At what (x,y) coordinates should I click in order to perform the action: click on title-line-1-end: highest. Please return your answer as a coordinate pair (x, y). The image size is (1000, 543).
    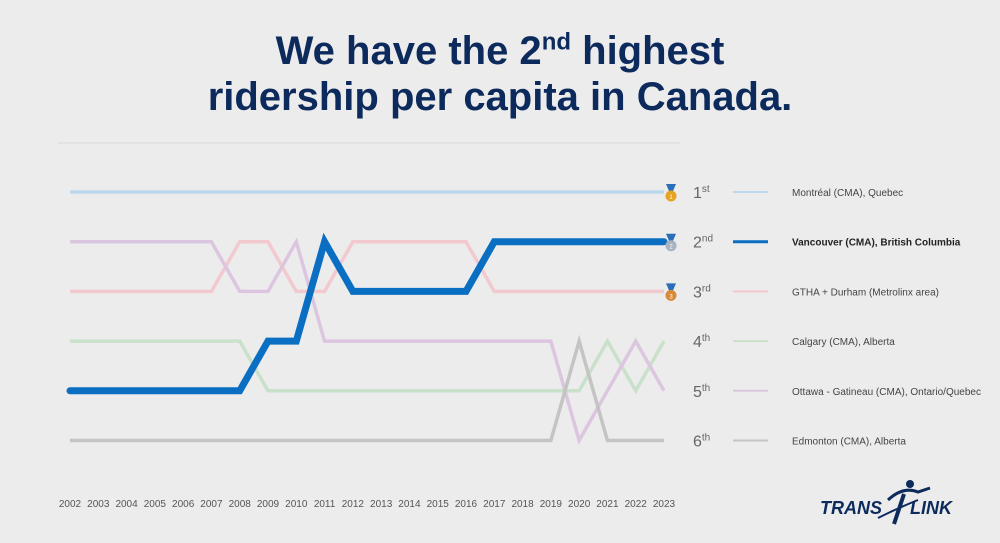
    Looking at the image, I should click on (648, 51).